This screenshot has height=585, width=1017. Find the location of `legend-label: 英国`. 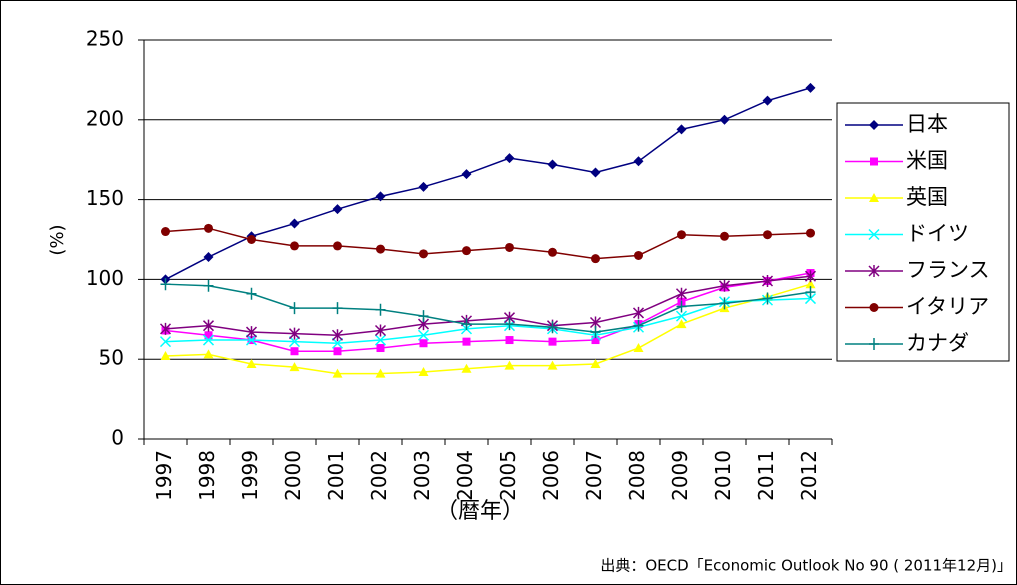

legend-label: 英国 is located at coordinates (927, 197).